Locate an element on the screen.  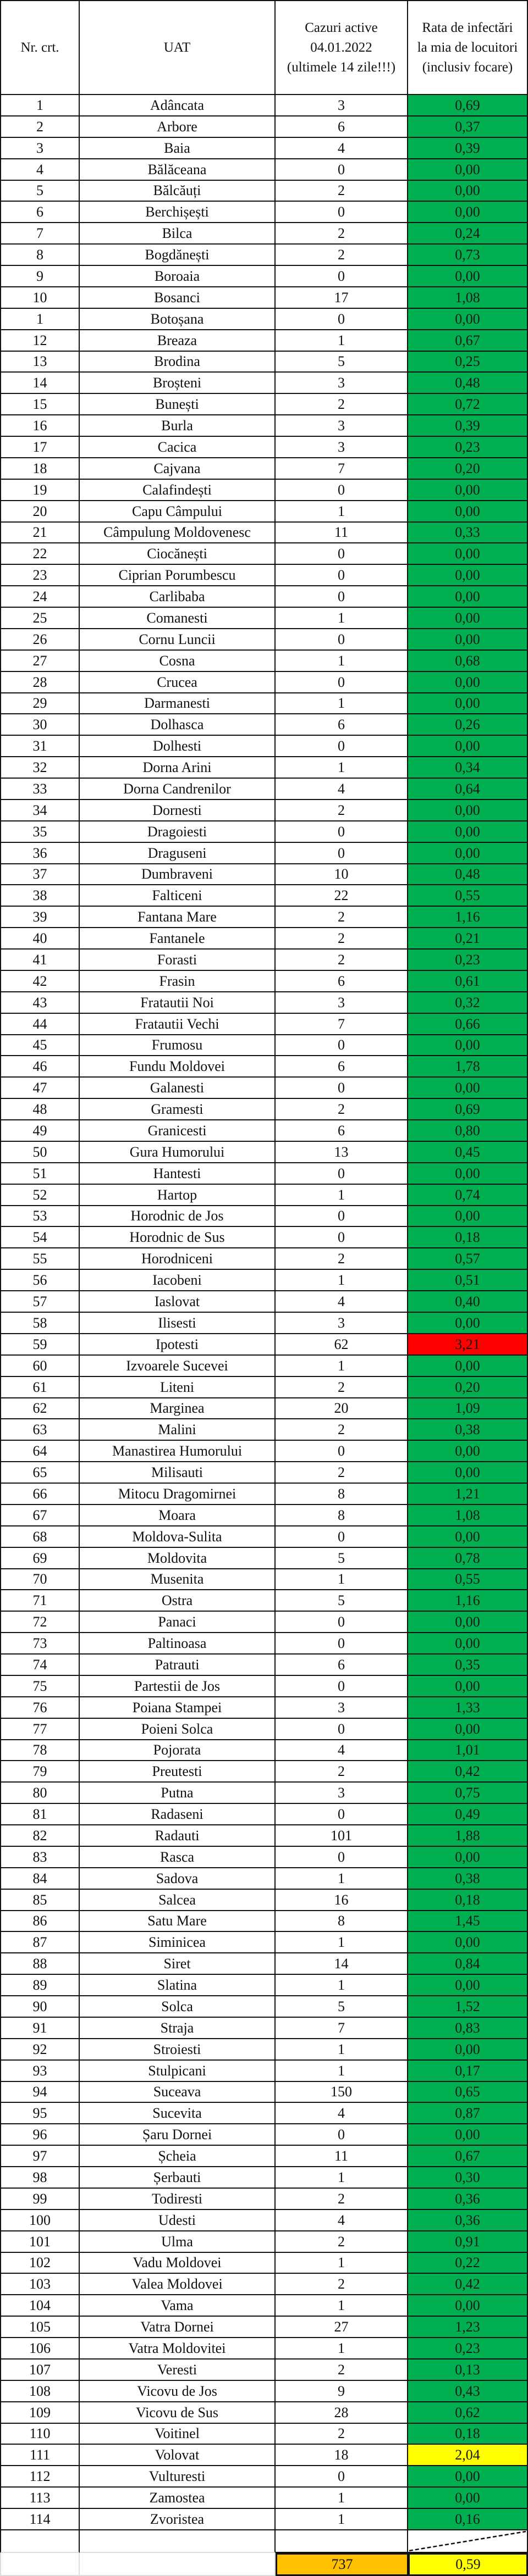
uat-name: Draguseni is located at coordinates (178, 853).